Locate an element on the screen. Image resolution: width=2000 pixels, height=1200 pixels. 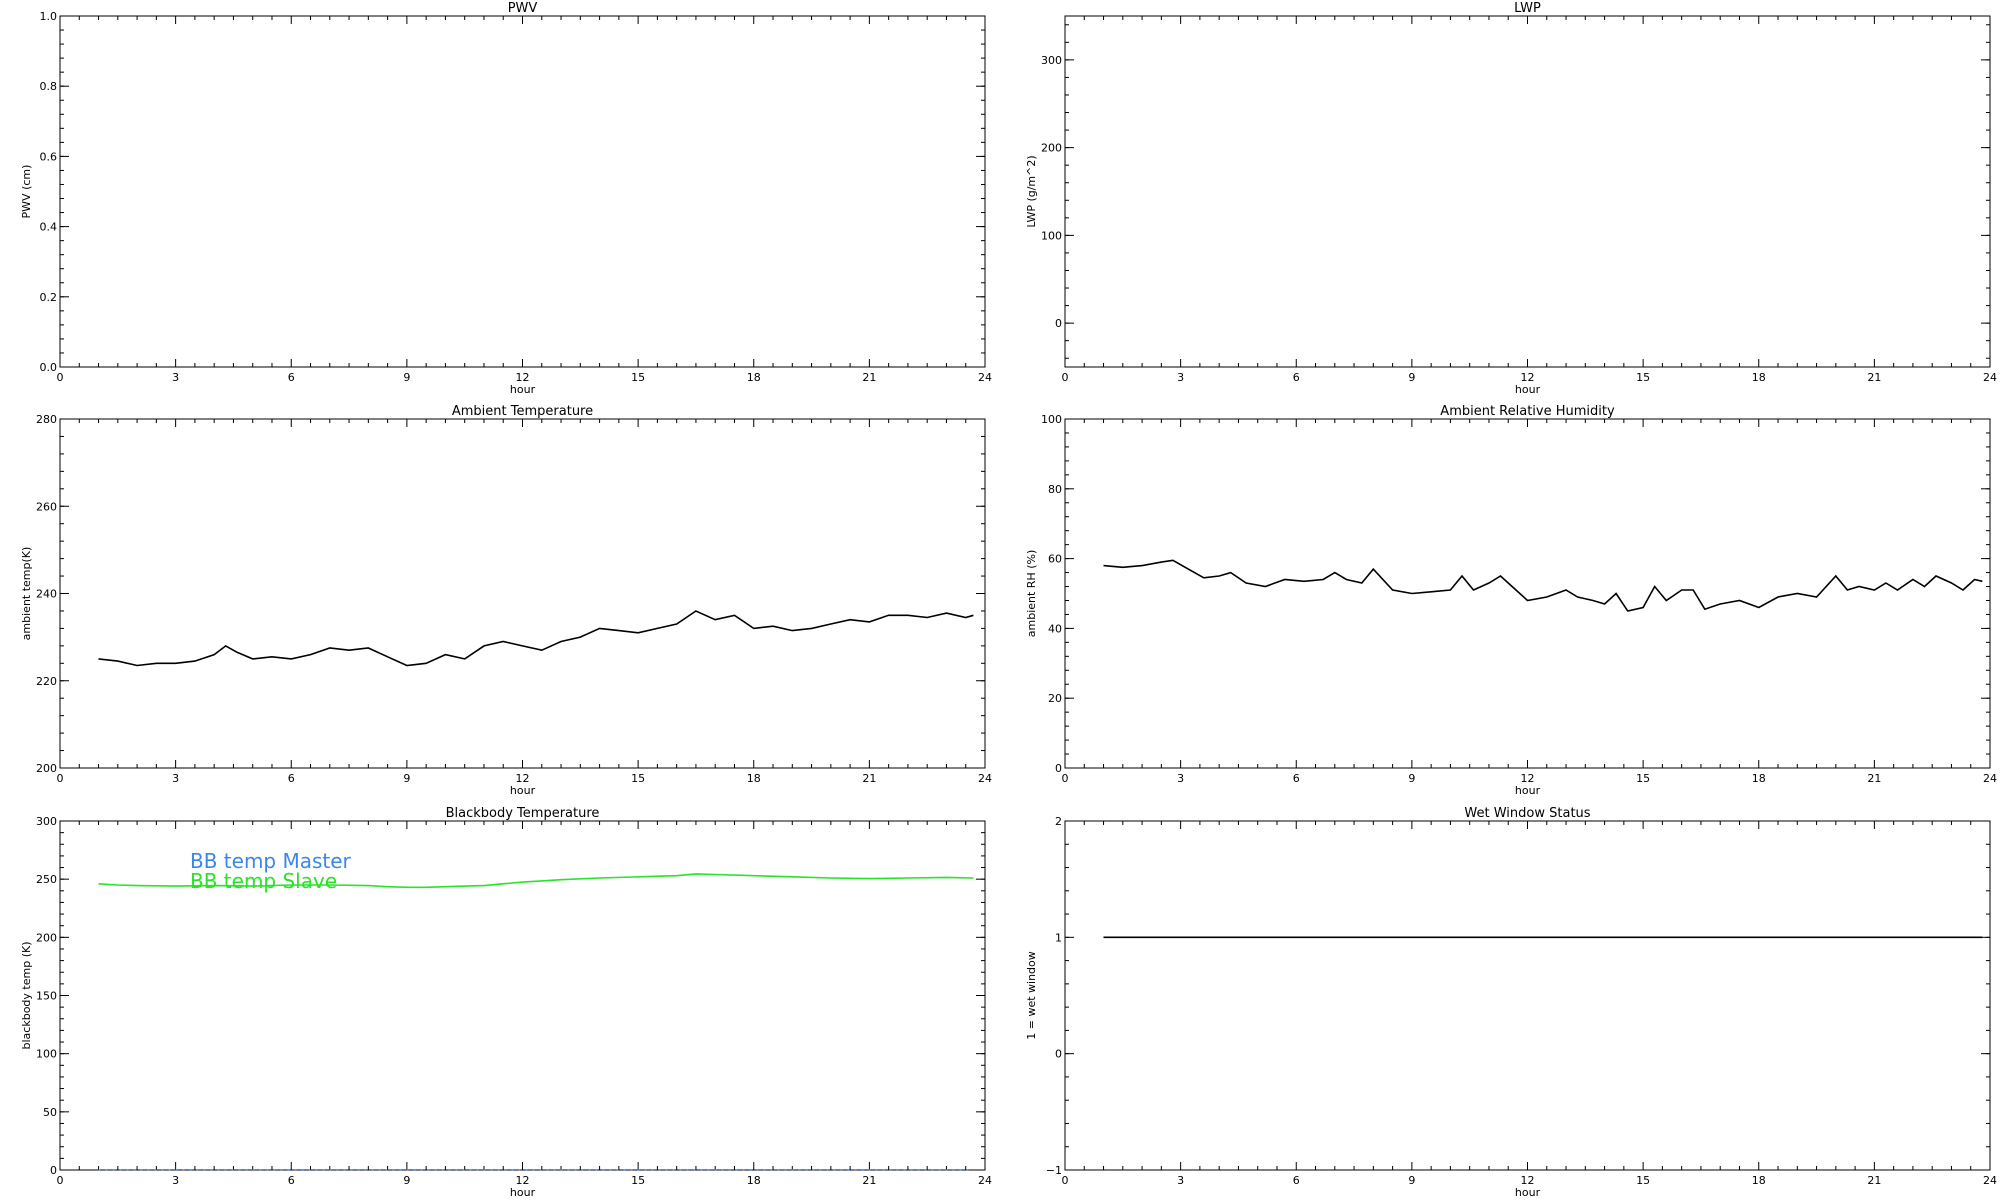
y-tick-label: 0.8 is located at coordinates (49, 86).